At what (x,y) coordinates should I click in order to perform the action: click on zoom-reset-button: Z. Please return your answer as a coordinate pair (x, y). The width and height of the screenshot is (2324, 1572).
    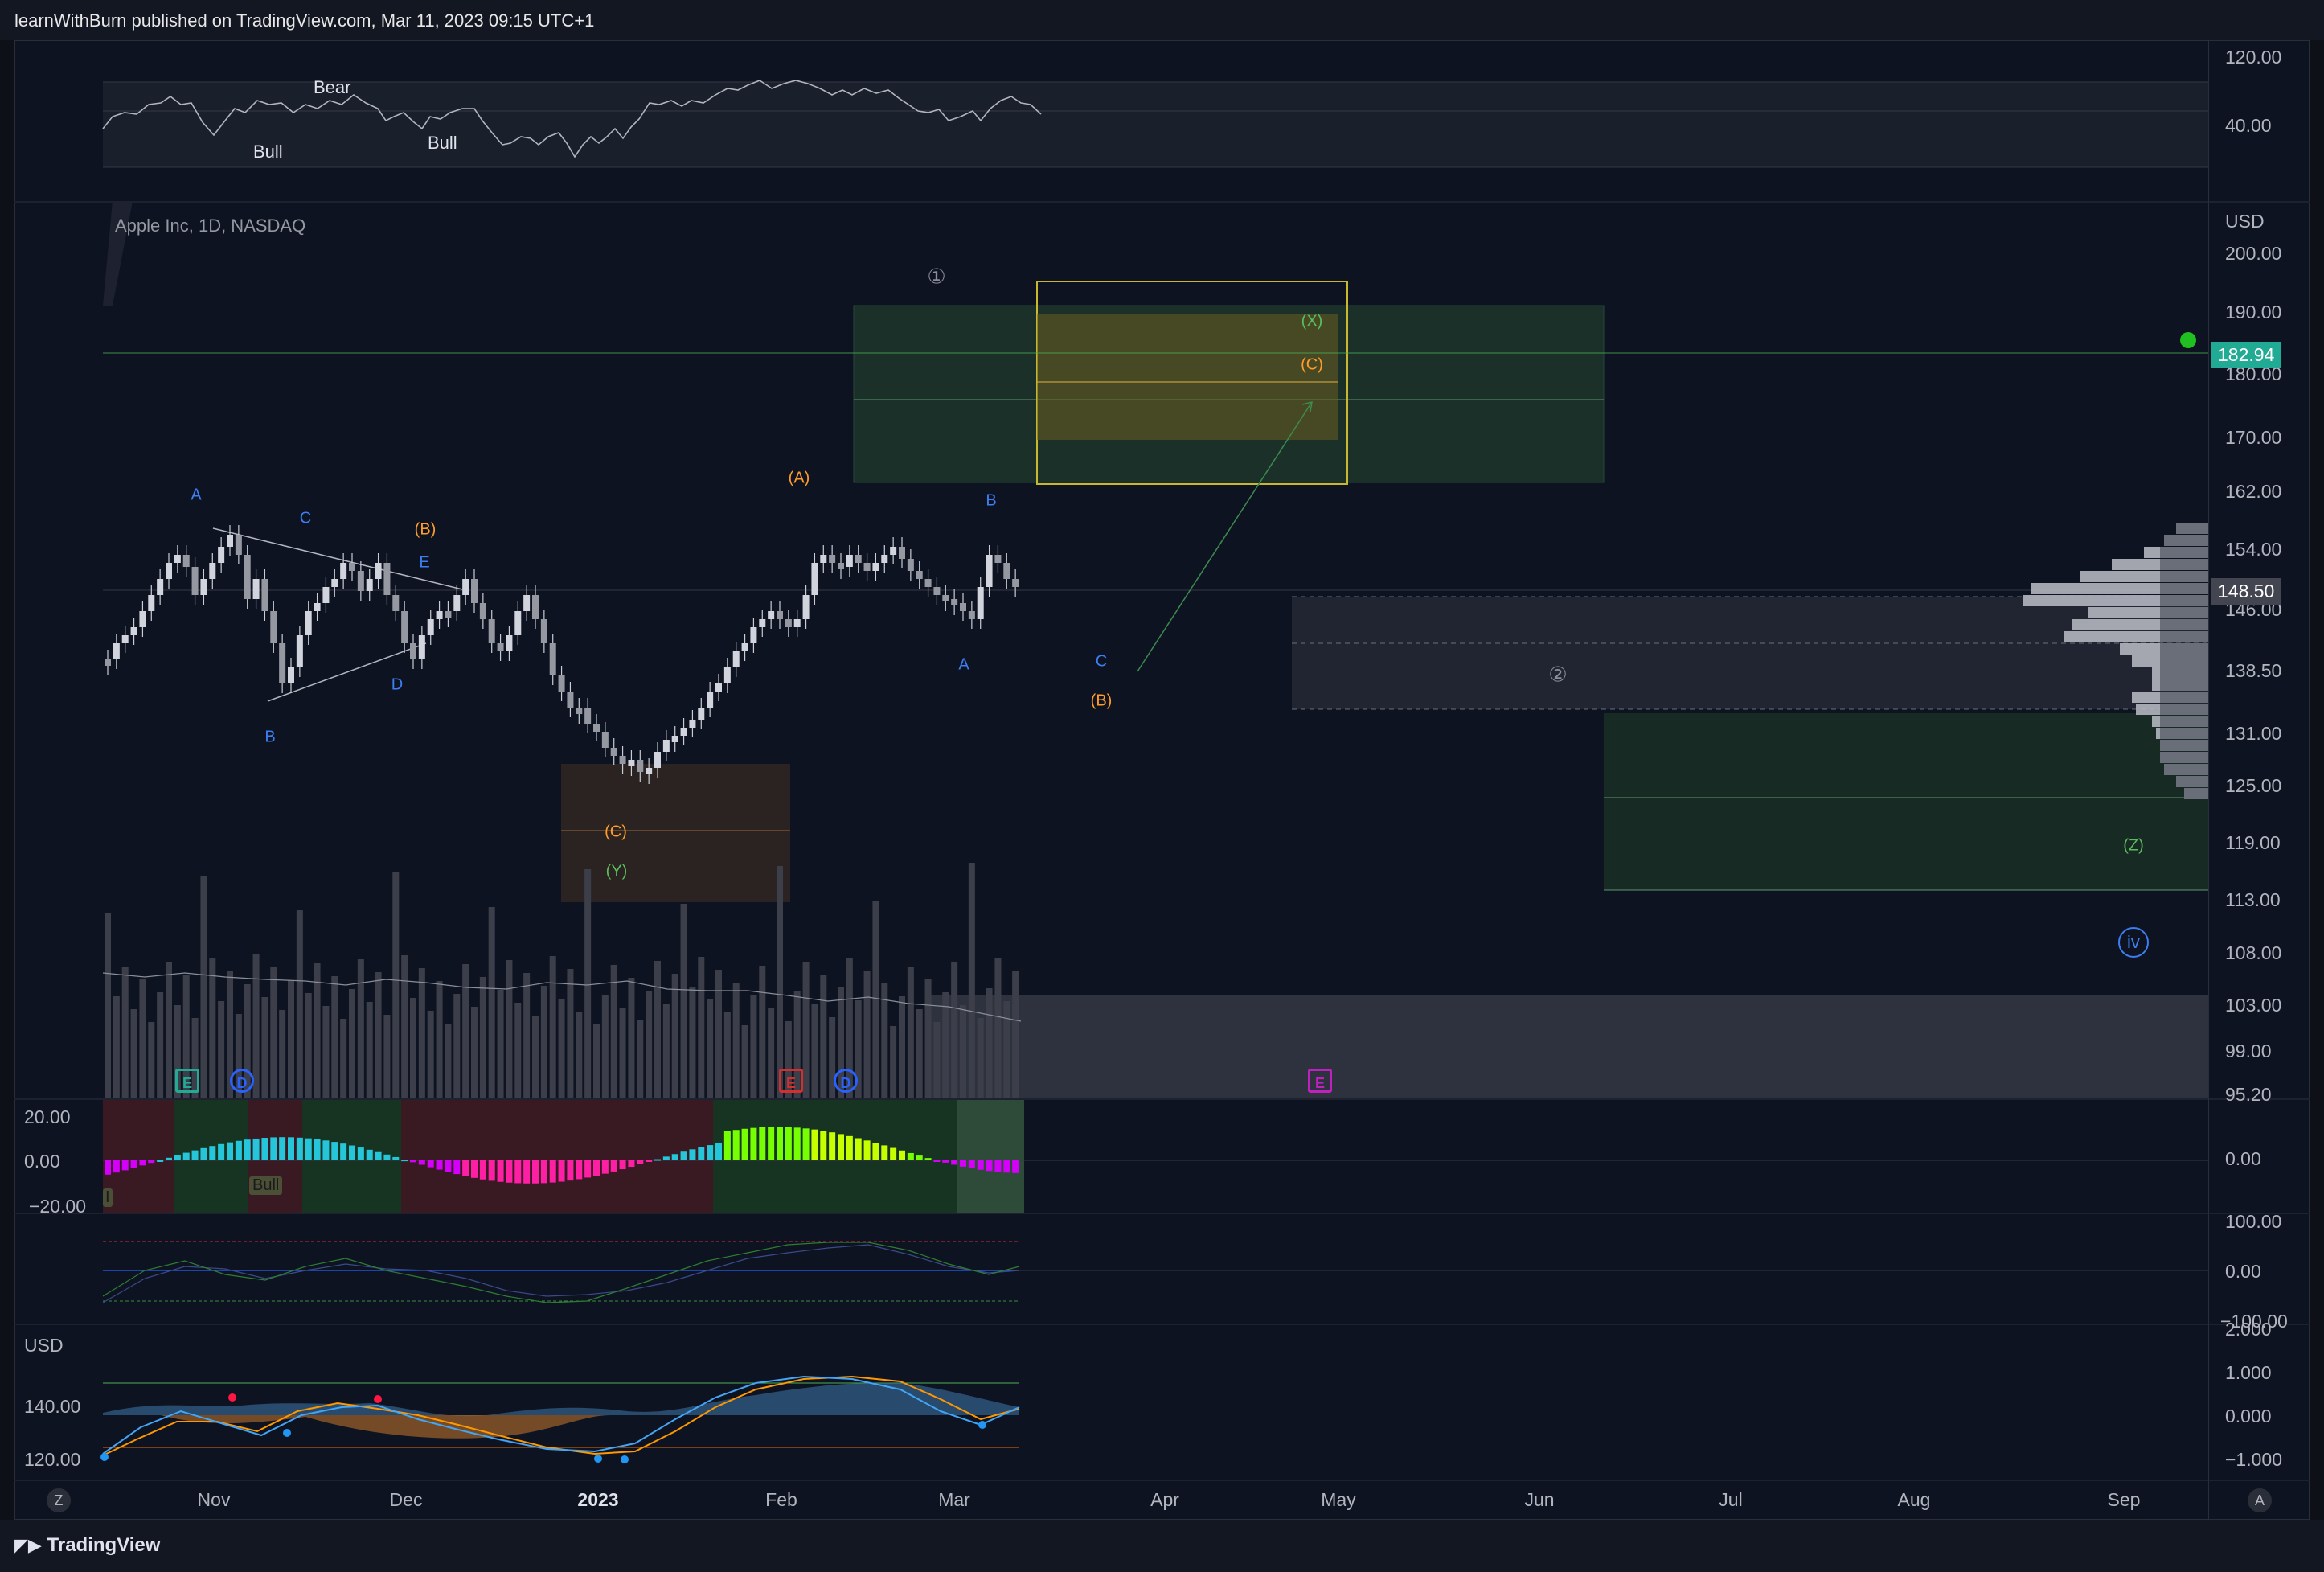
    Looking at the image, I should click on (59, 1500).